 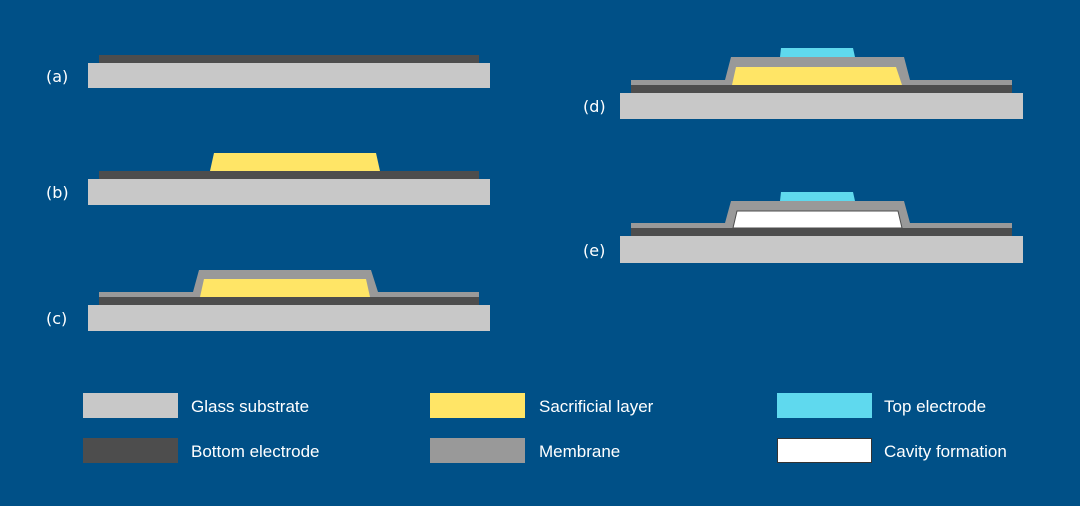 I want to click on legend-item-membrane: Membrane, so click(x=525, y=450).